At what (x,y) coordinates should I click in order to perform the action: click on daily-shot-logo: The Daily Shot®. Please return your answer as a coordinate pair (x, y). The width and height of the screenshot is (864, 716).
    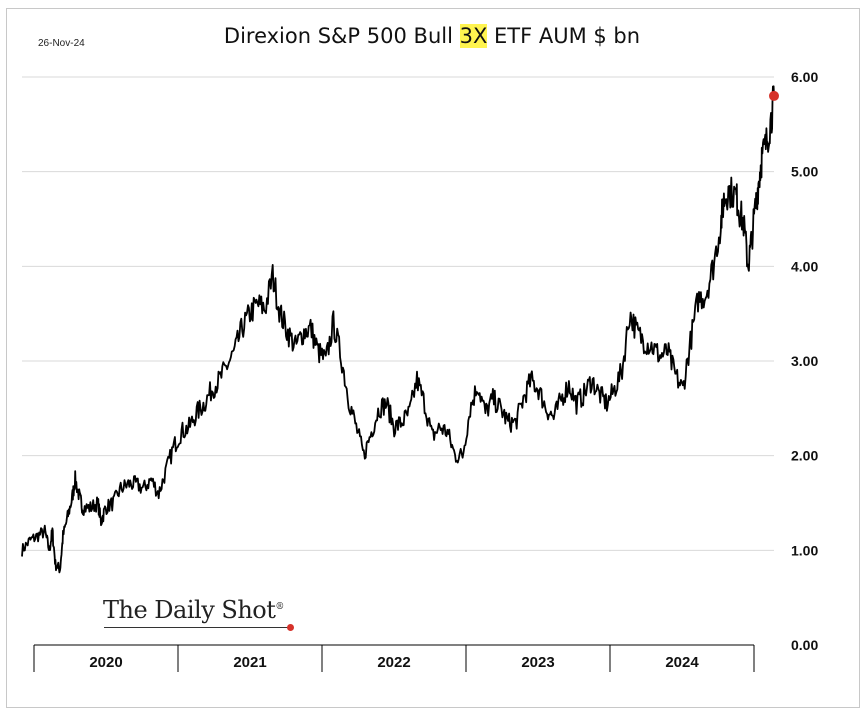
    Looking at the image, I should click on (193, 610).